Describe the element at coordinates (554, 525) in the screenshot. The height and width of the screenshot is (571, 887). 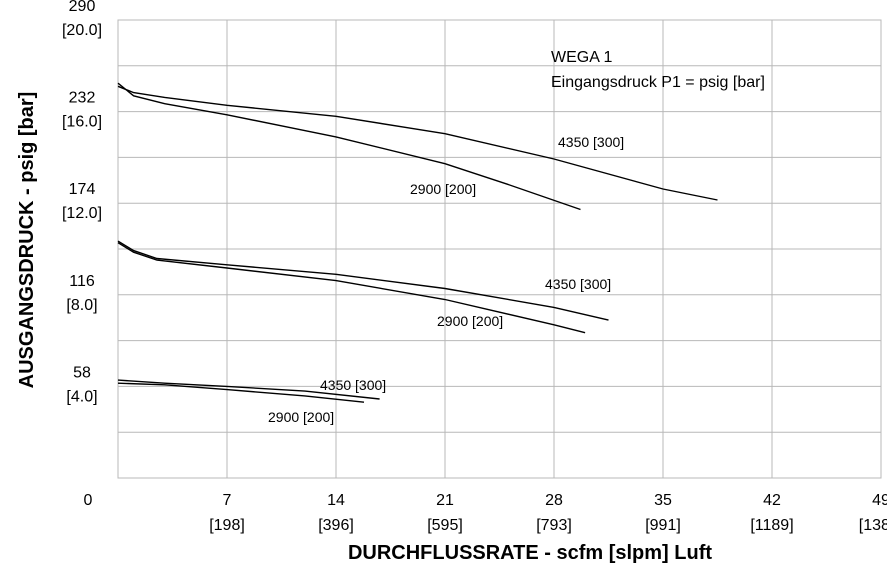
I see `x-tick-sublabel: [793]` at that location.